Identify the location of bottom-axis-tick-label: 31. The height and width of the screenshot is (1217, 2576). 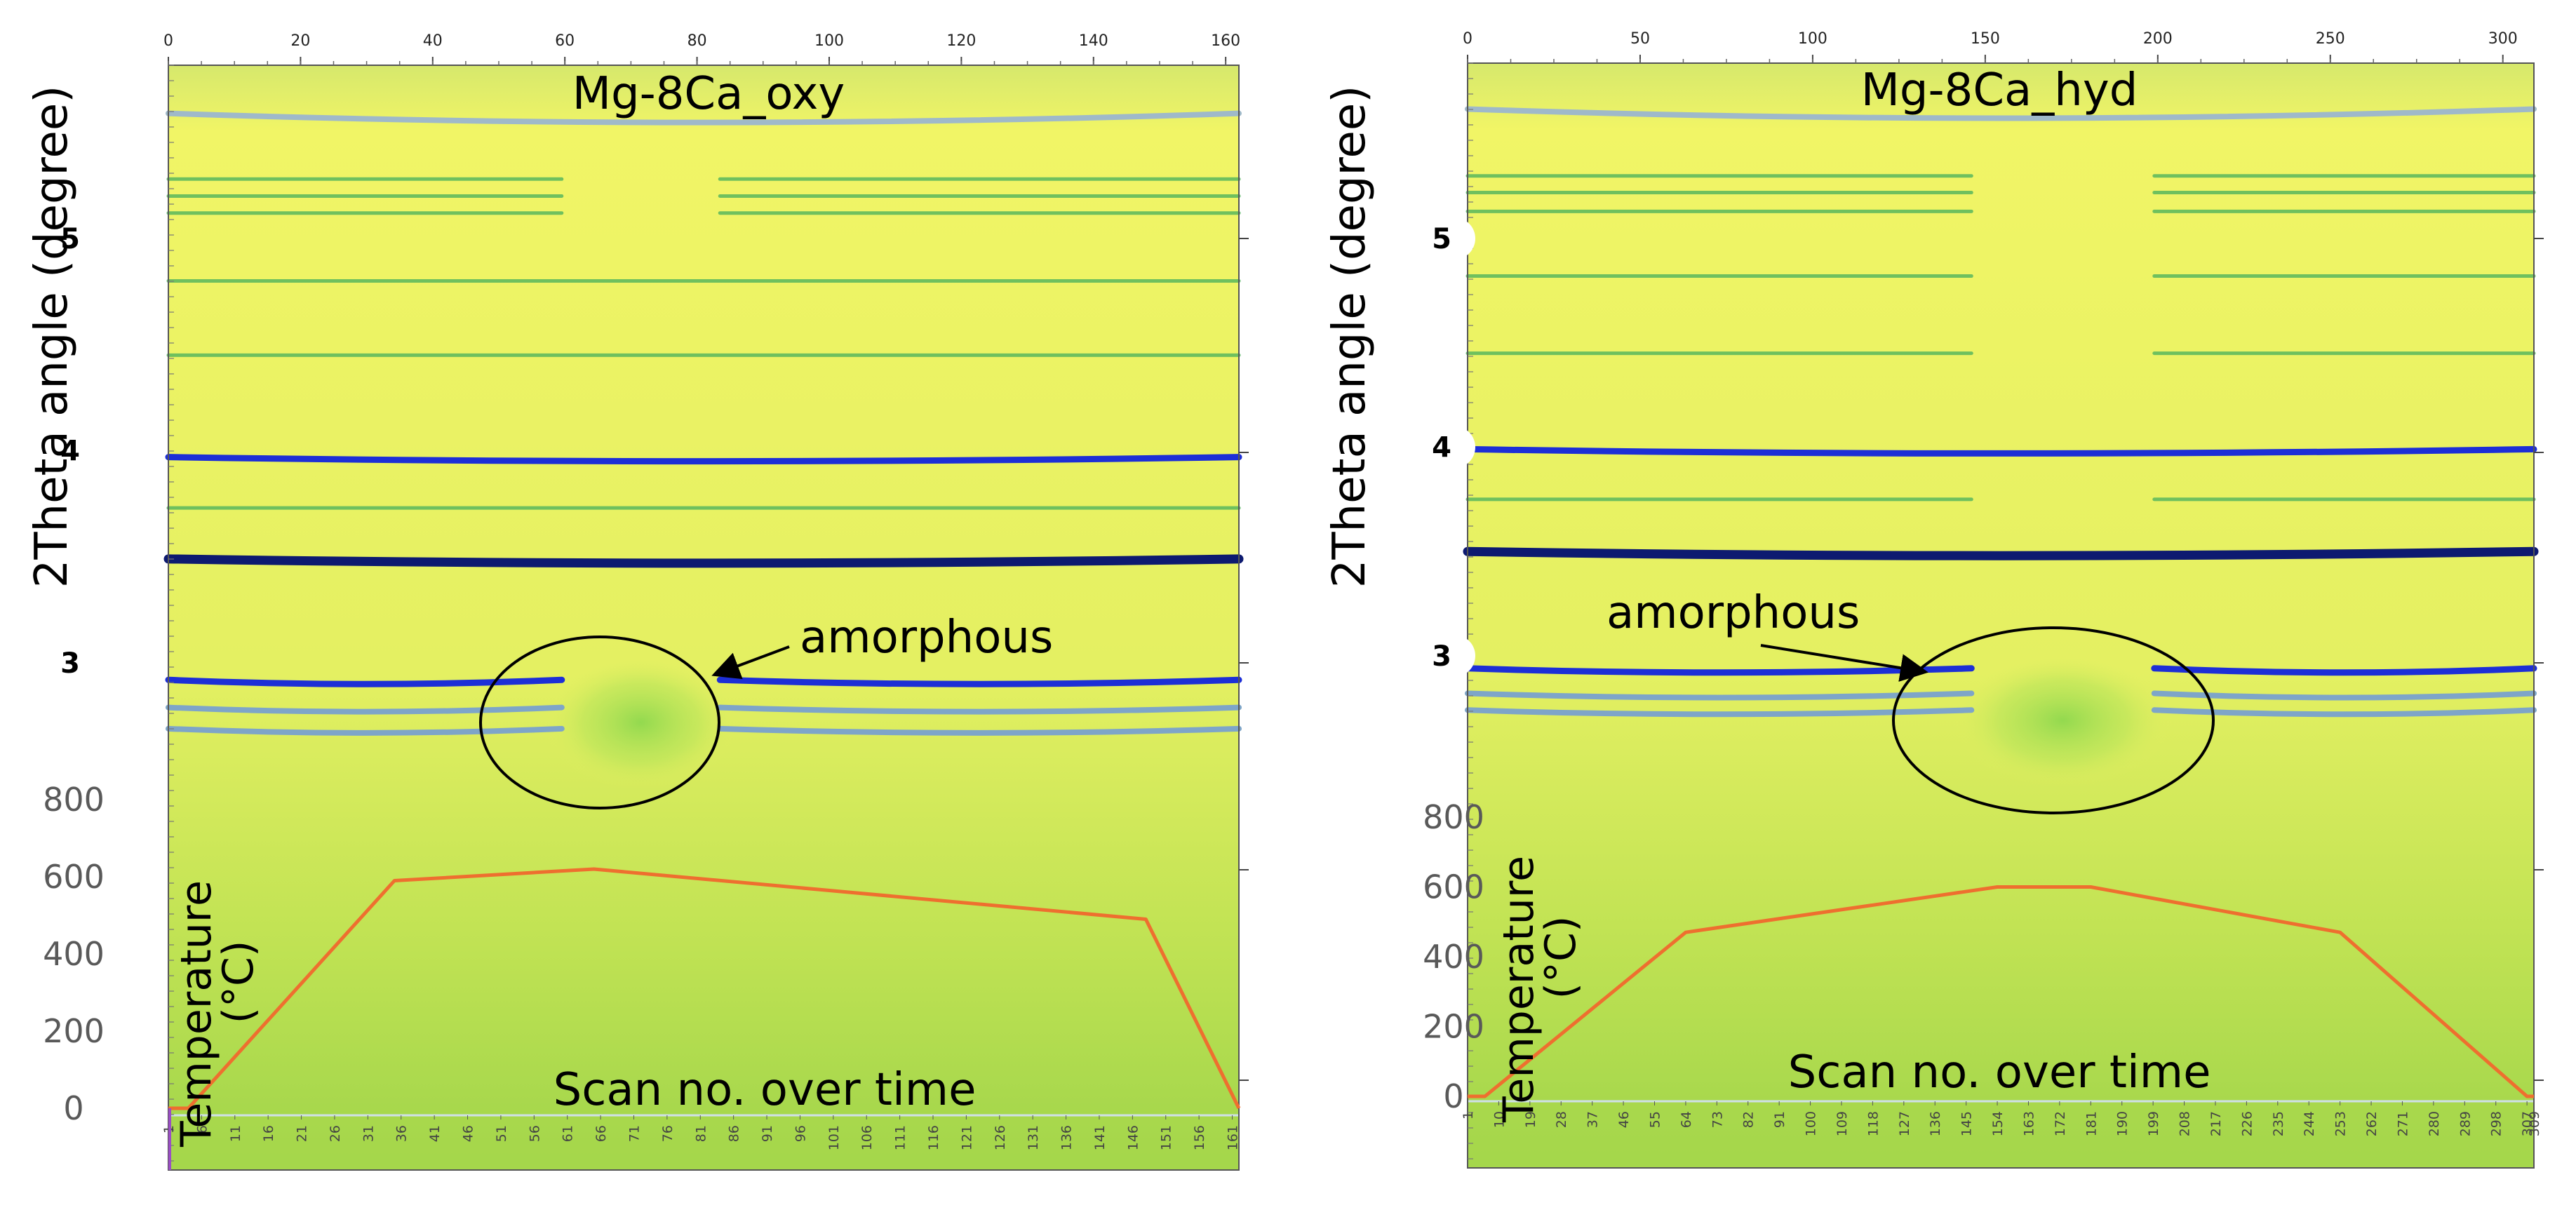
(368, 1133).